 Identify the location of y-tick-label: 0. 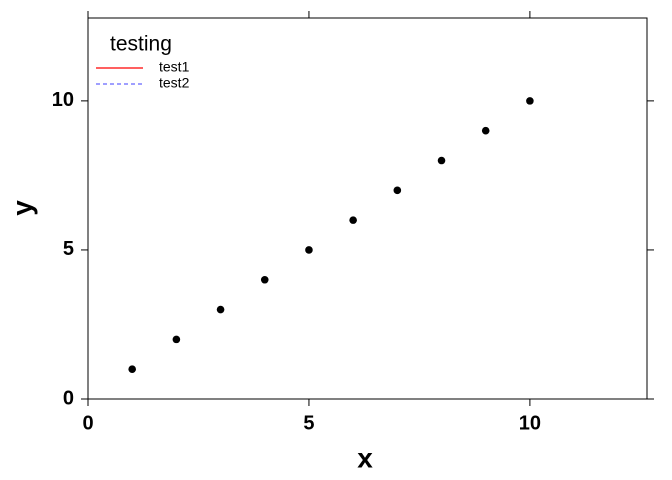
(68, 398).